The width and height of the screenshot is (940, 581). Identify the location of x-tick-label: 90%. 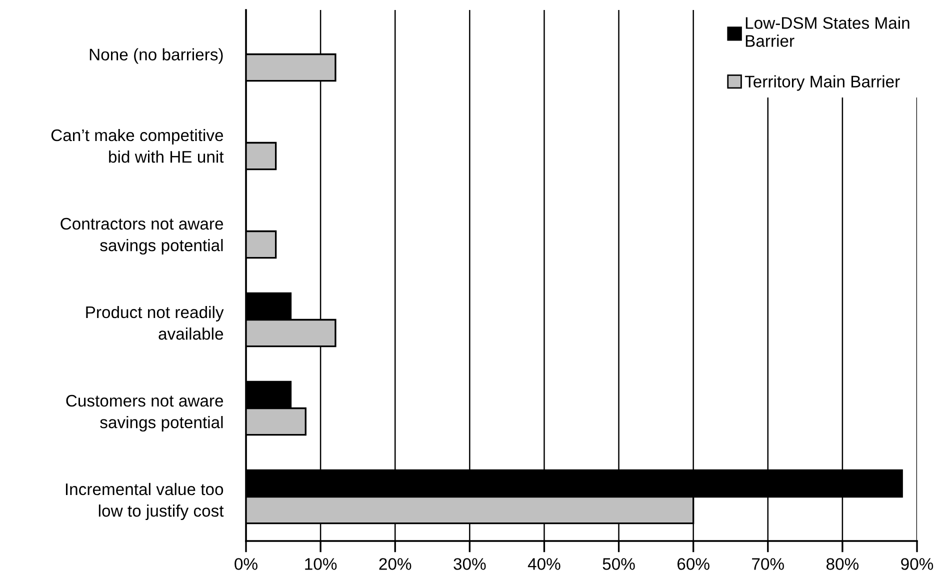
(917, 564).